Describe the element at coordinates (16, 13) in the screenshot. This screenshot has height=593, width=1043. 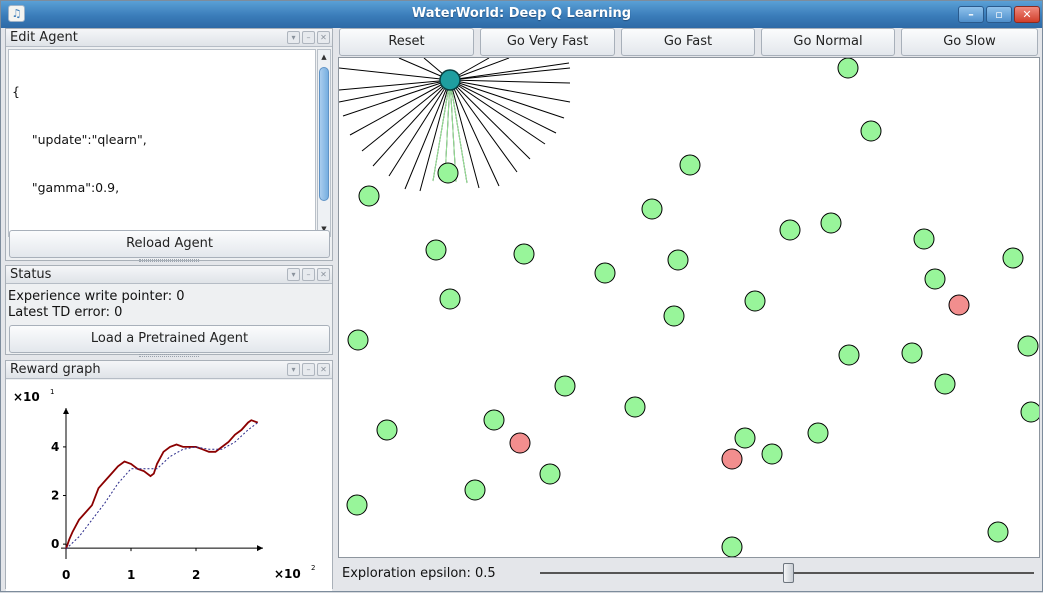
I see `app-icon: ♫` at that location.